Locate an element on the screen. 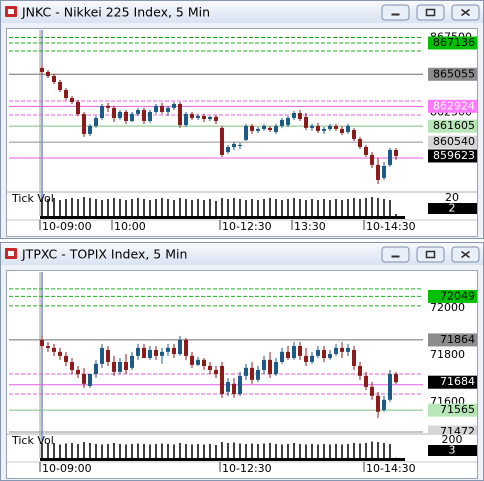 This screenshot has width=484, height=481. price-label: 867136 is located at coordinates (454, 42).